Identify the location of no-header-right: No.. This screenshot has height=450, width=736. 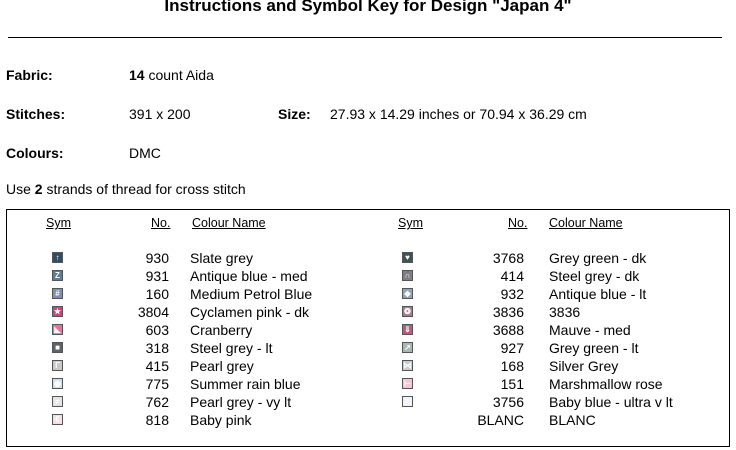
(518, 223).